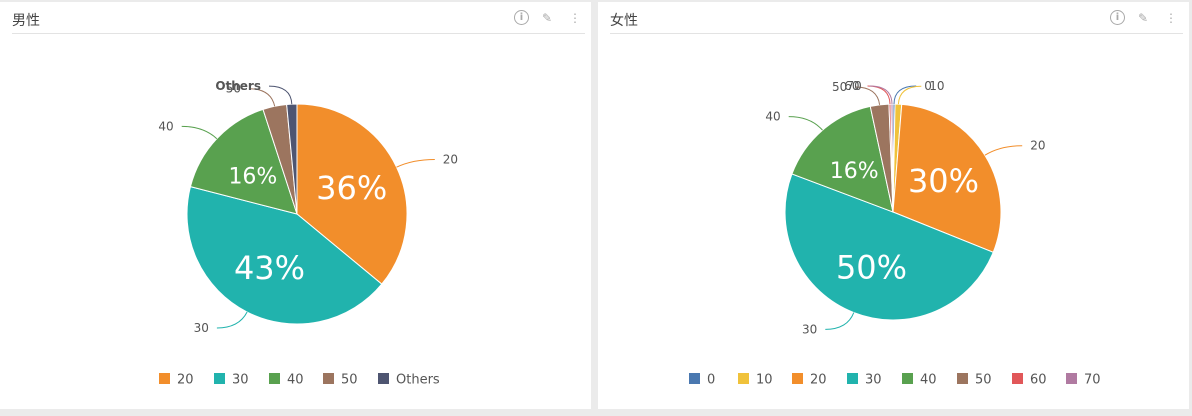 This screenshot has height=416, width=1192. I want to click on legend-label: Others, so click(418, 380).